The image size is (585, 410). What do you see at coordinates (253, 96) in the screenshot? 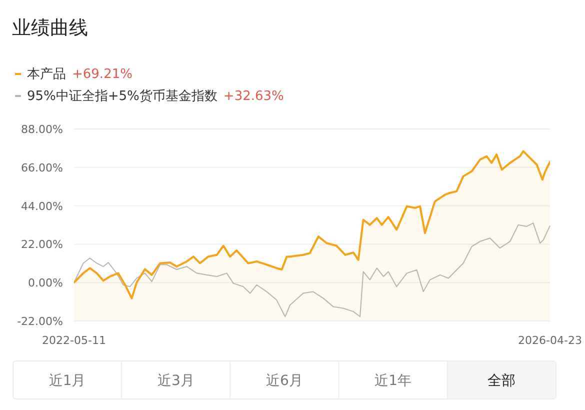
I see `text: +32.63%` at bounding box center [253, 96].